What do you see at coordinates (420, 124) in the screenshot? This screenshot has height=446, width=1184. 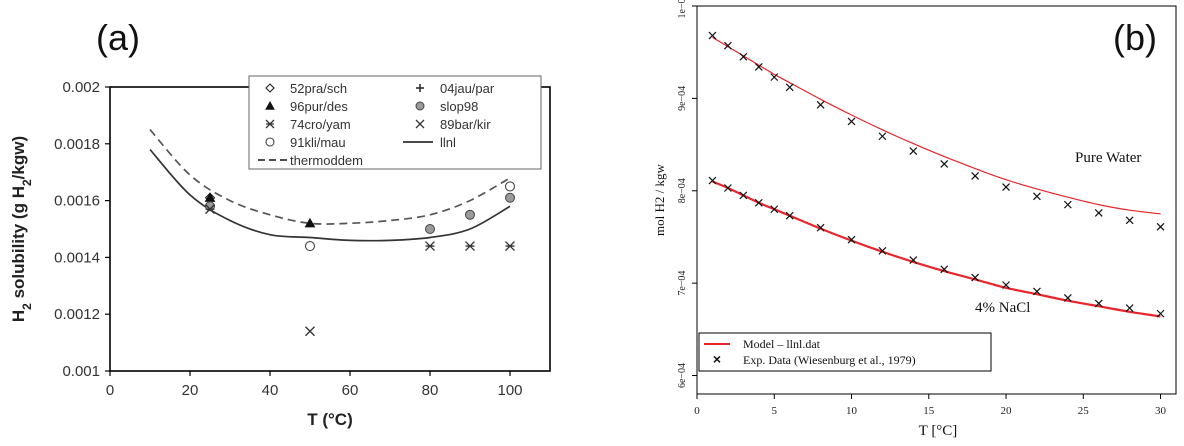 I see `panel-a-legend-swatch-89bar-kir` at bounding box center [420, 124].